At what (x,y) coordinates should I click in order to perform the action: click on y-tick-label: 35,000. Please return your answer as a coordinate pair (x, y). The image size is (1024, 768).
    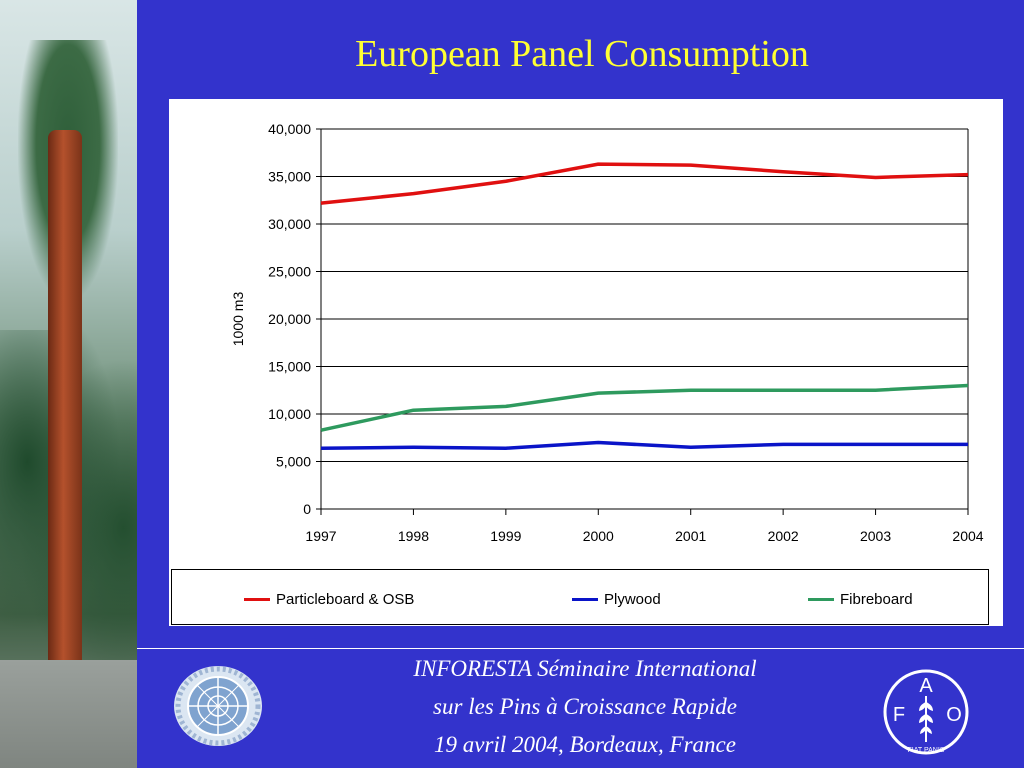
    Looking at the image, I should click on (289, 177).